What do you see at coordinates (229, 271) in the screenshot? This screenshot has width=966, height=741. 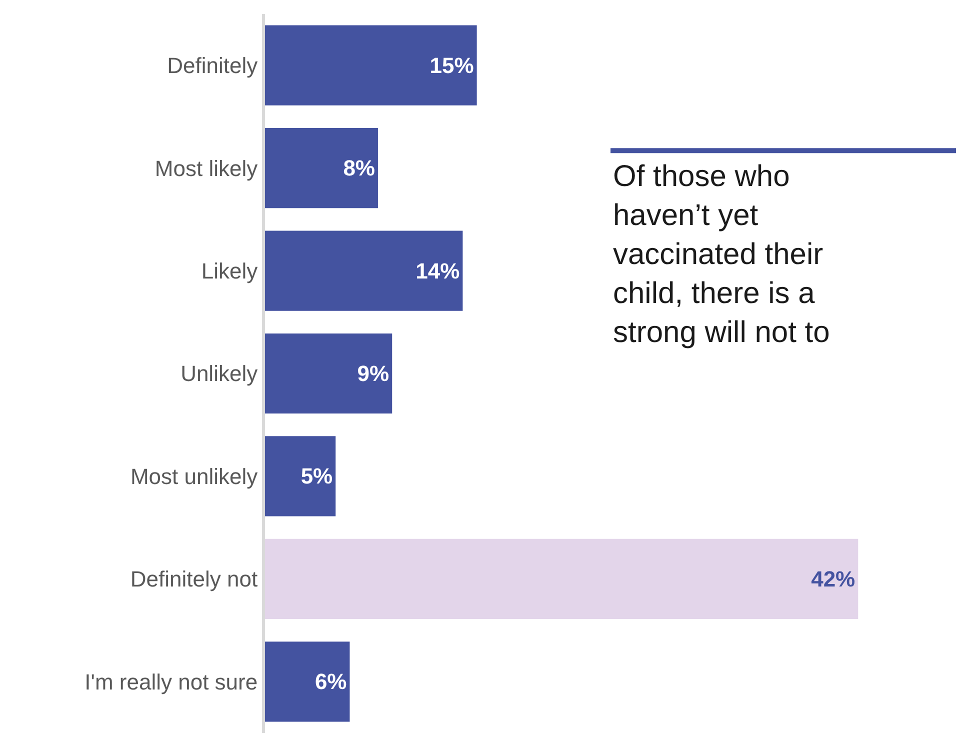 I see `y-tick-label: Likely` at bounding box center [229, 271].